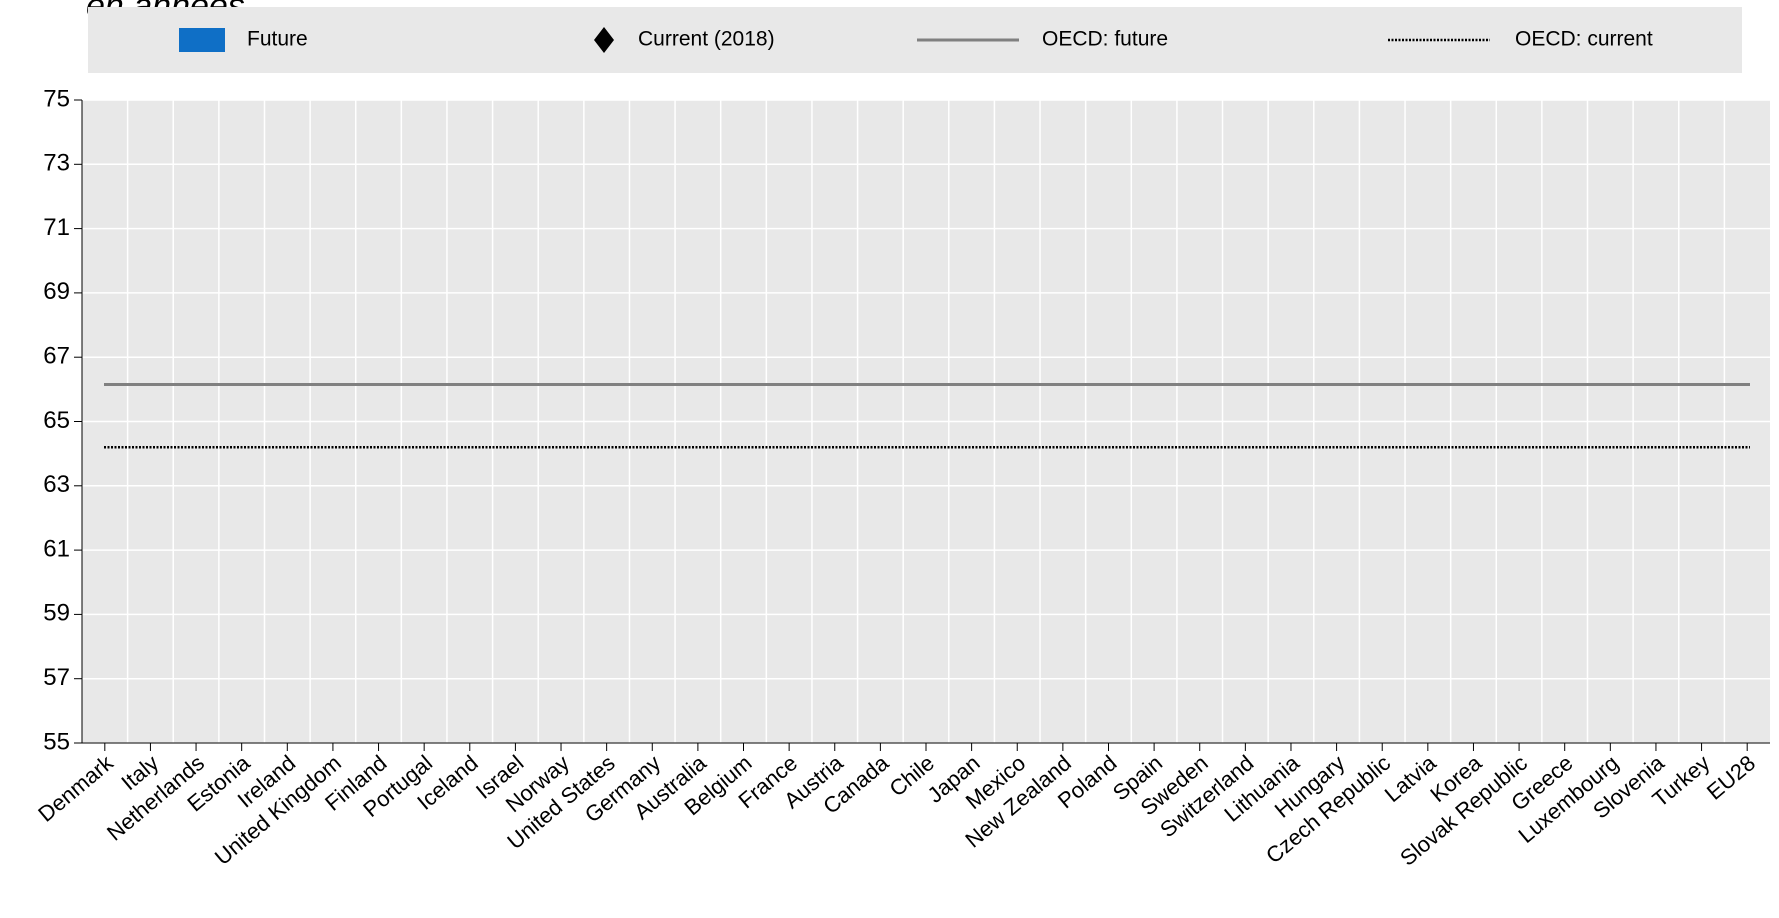 The image size is (1779, 918). Describe the element at coordinates (56, 420) in the screenshot. I see `y-tick-label: 65` at that location.